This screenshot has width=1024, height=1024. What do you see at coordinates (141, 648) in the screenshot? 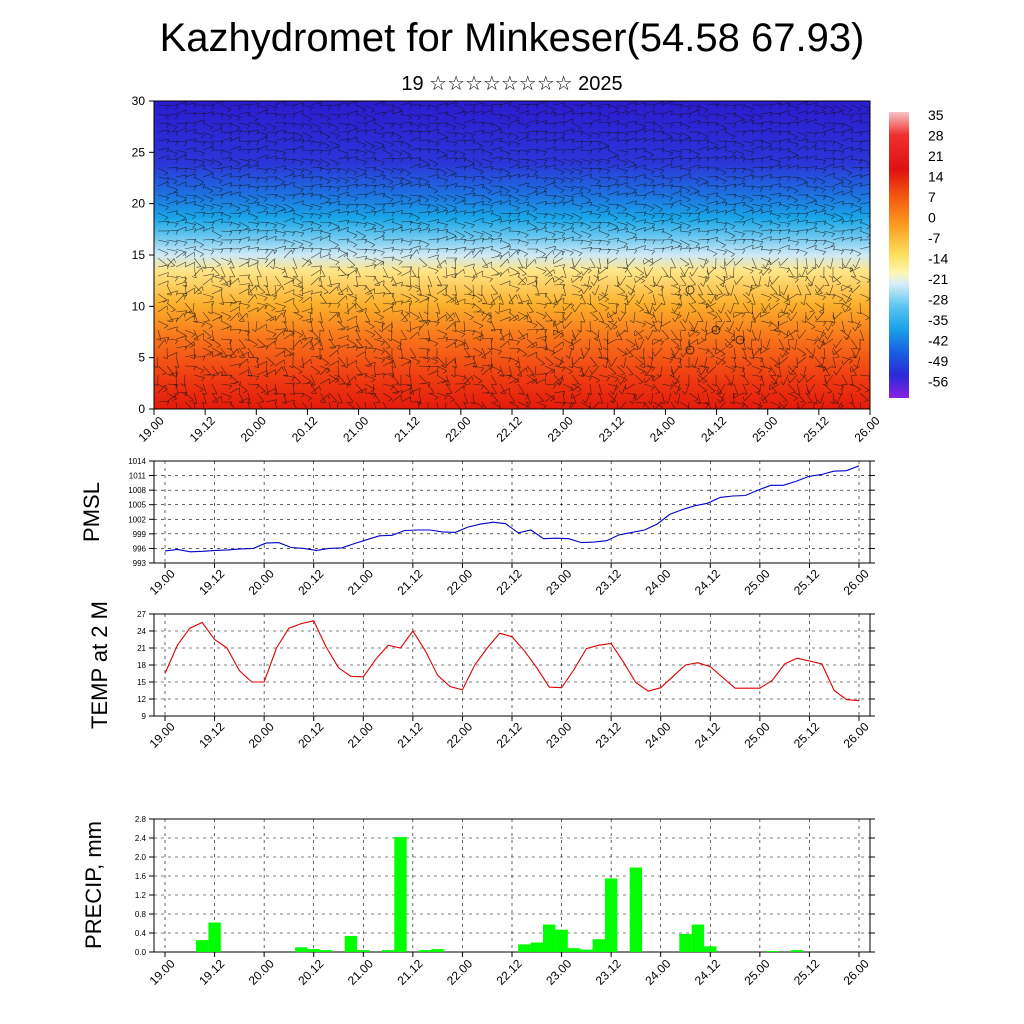
I see `y-tick-label: 21` at bounding box center [141, 648].